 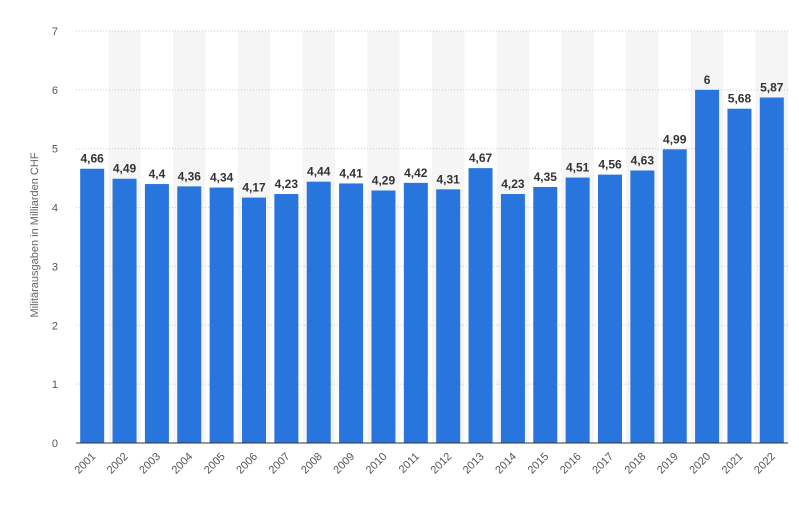 I want to click on y-tick-label: 5, so click(x=55, y=150).